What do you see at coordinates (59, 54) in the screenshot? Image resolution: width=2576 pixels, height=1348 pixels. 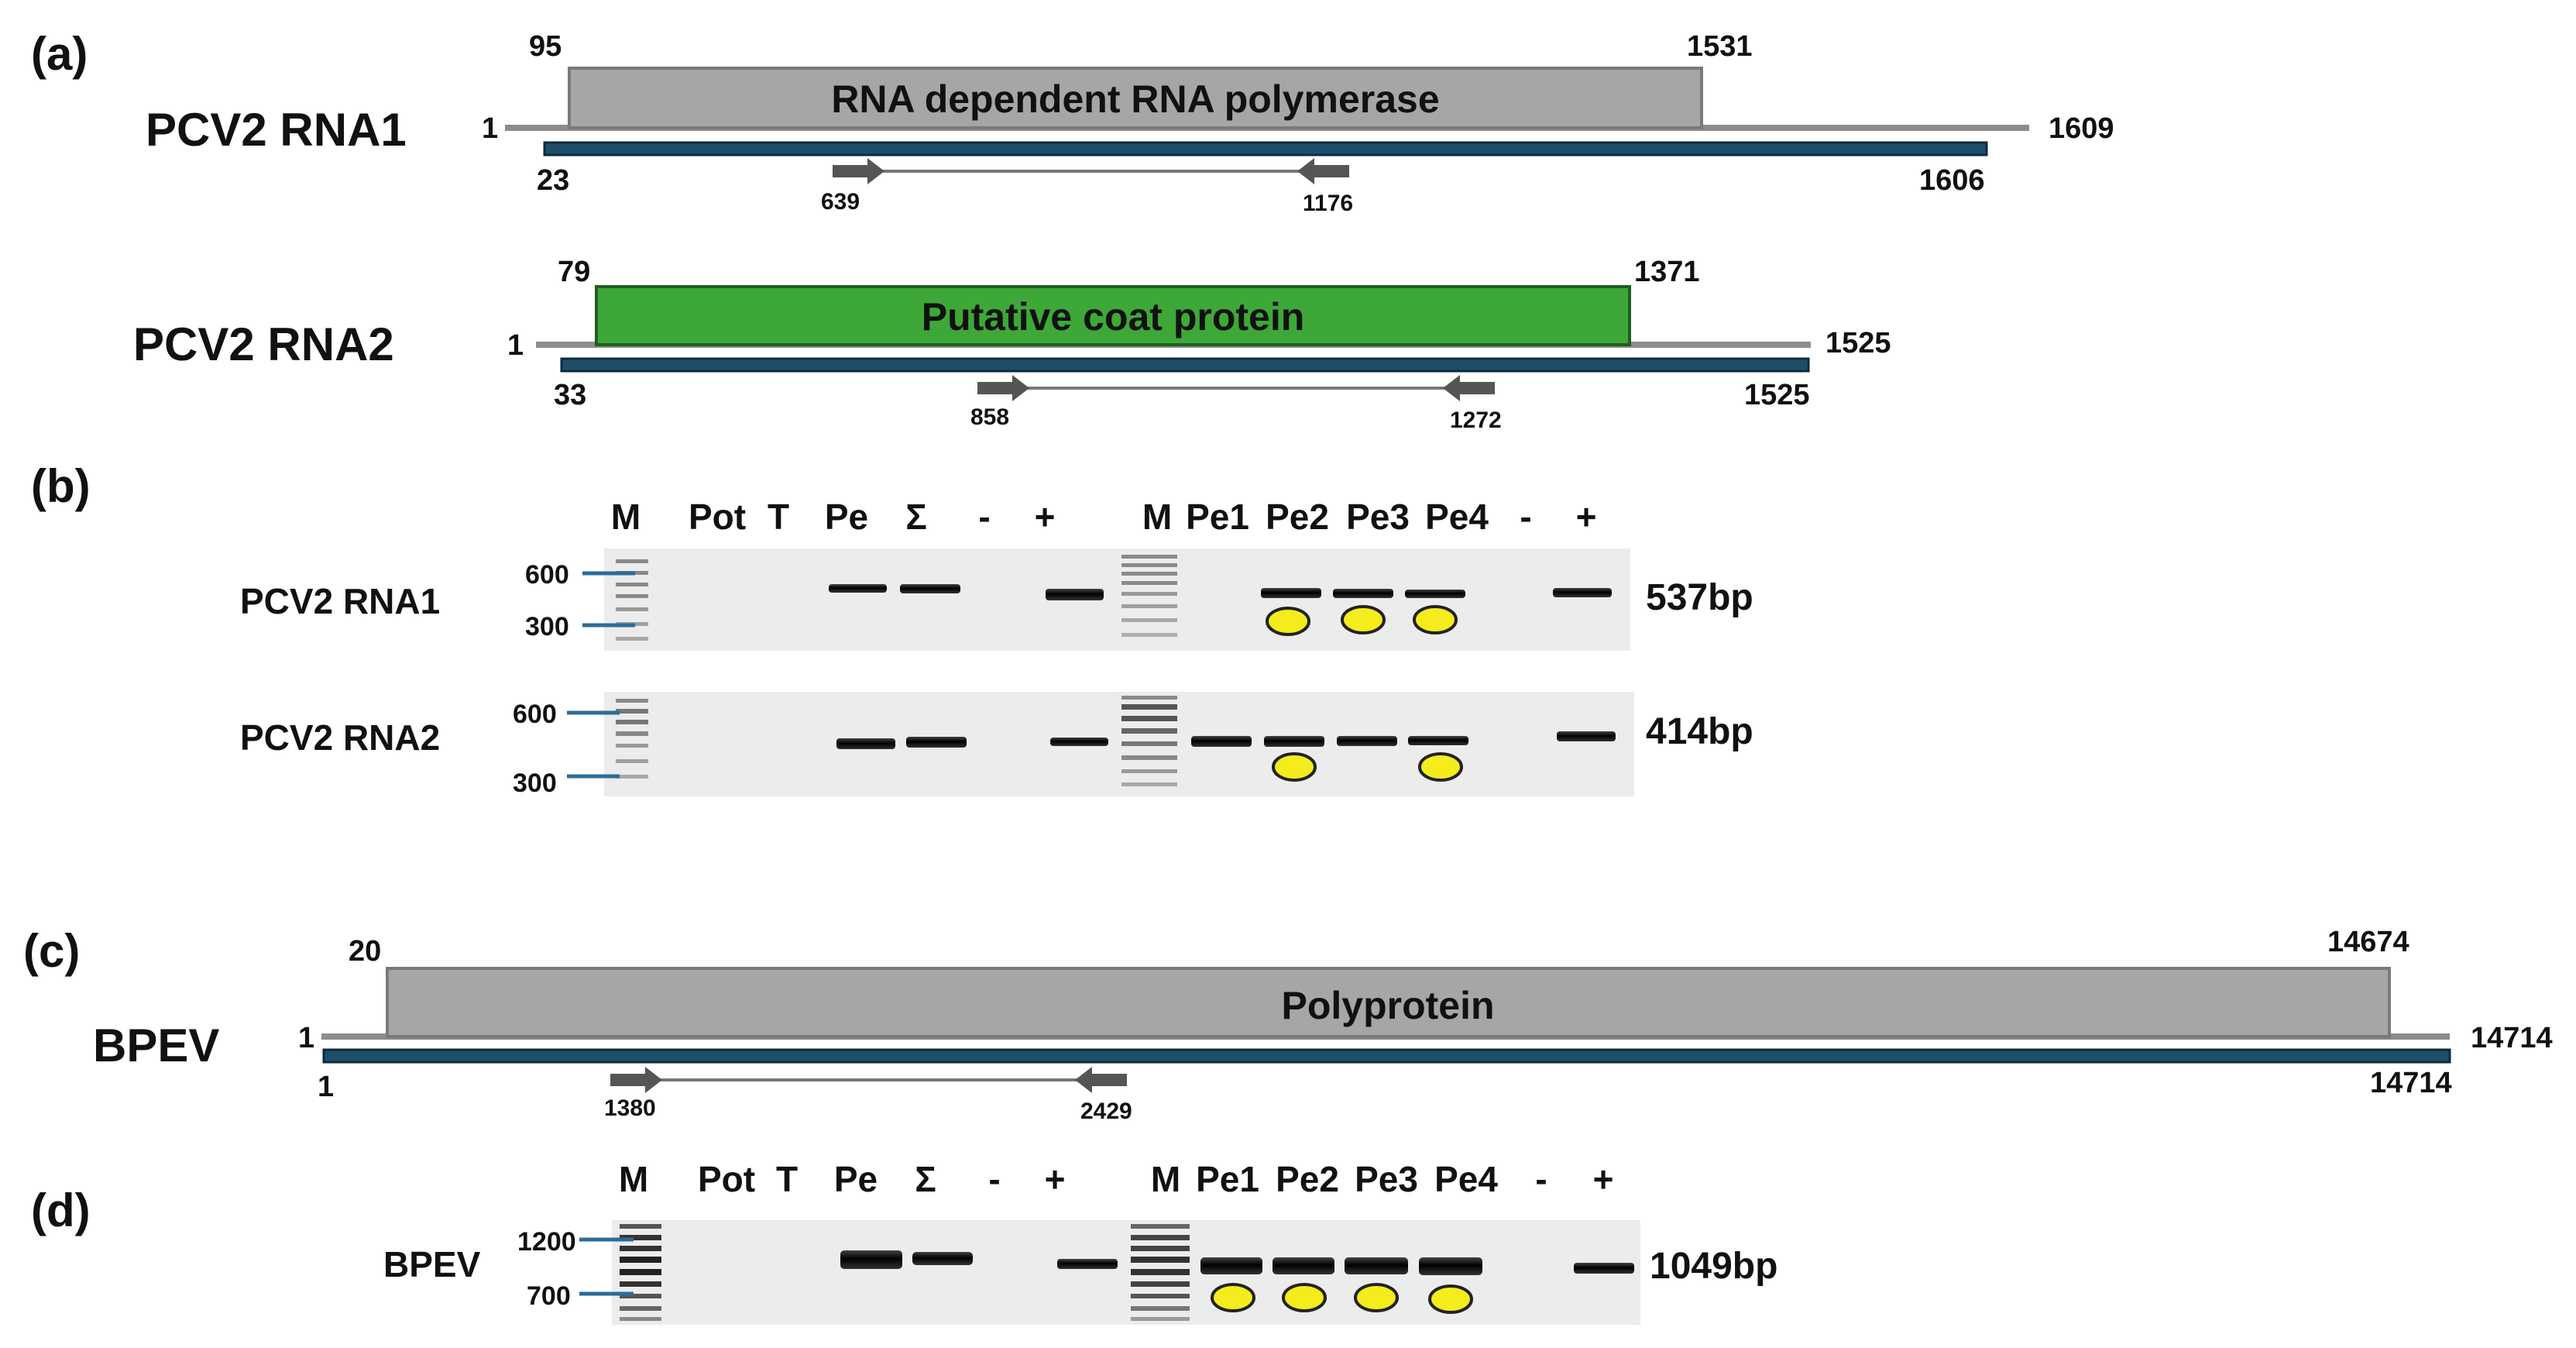 I see `panel-label-a: (a)` at bounding box center [59, 54].